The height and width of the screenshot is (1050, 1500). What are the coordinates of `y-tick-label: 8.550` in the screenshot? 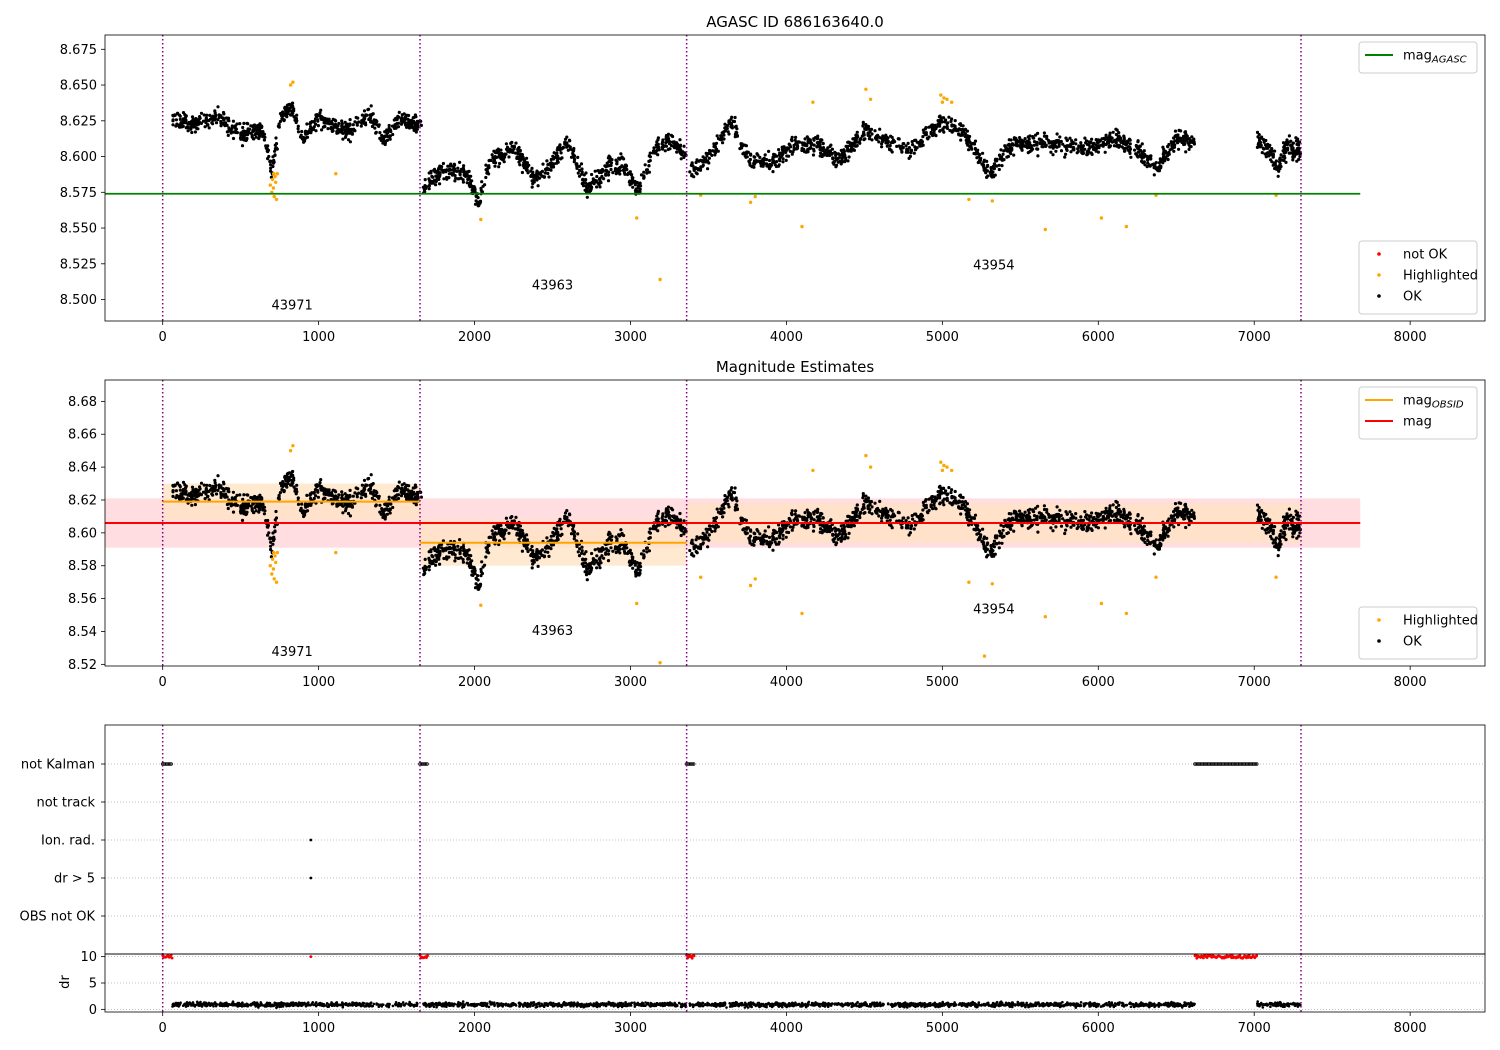 It's located at (78, 229).